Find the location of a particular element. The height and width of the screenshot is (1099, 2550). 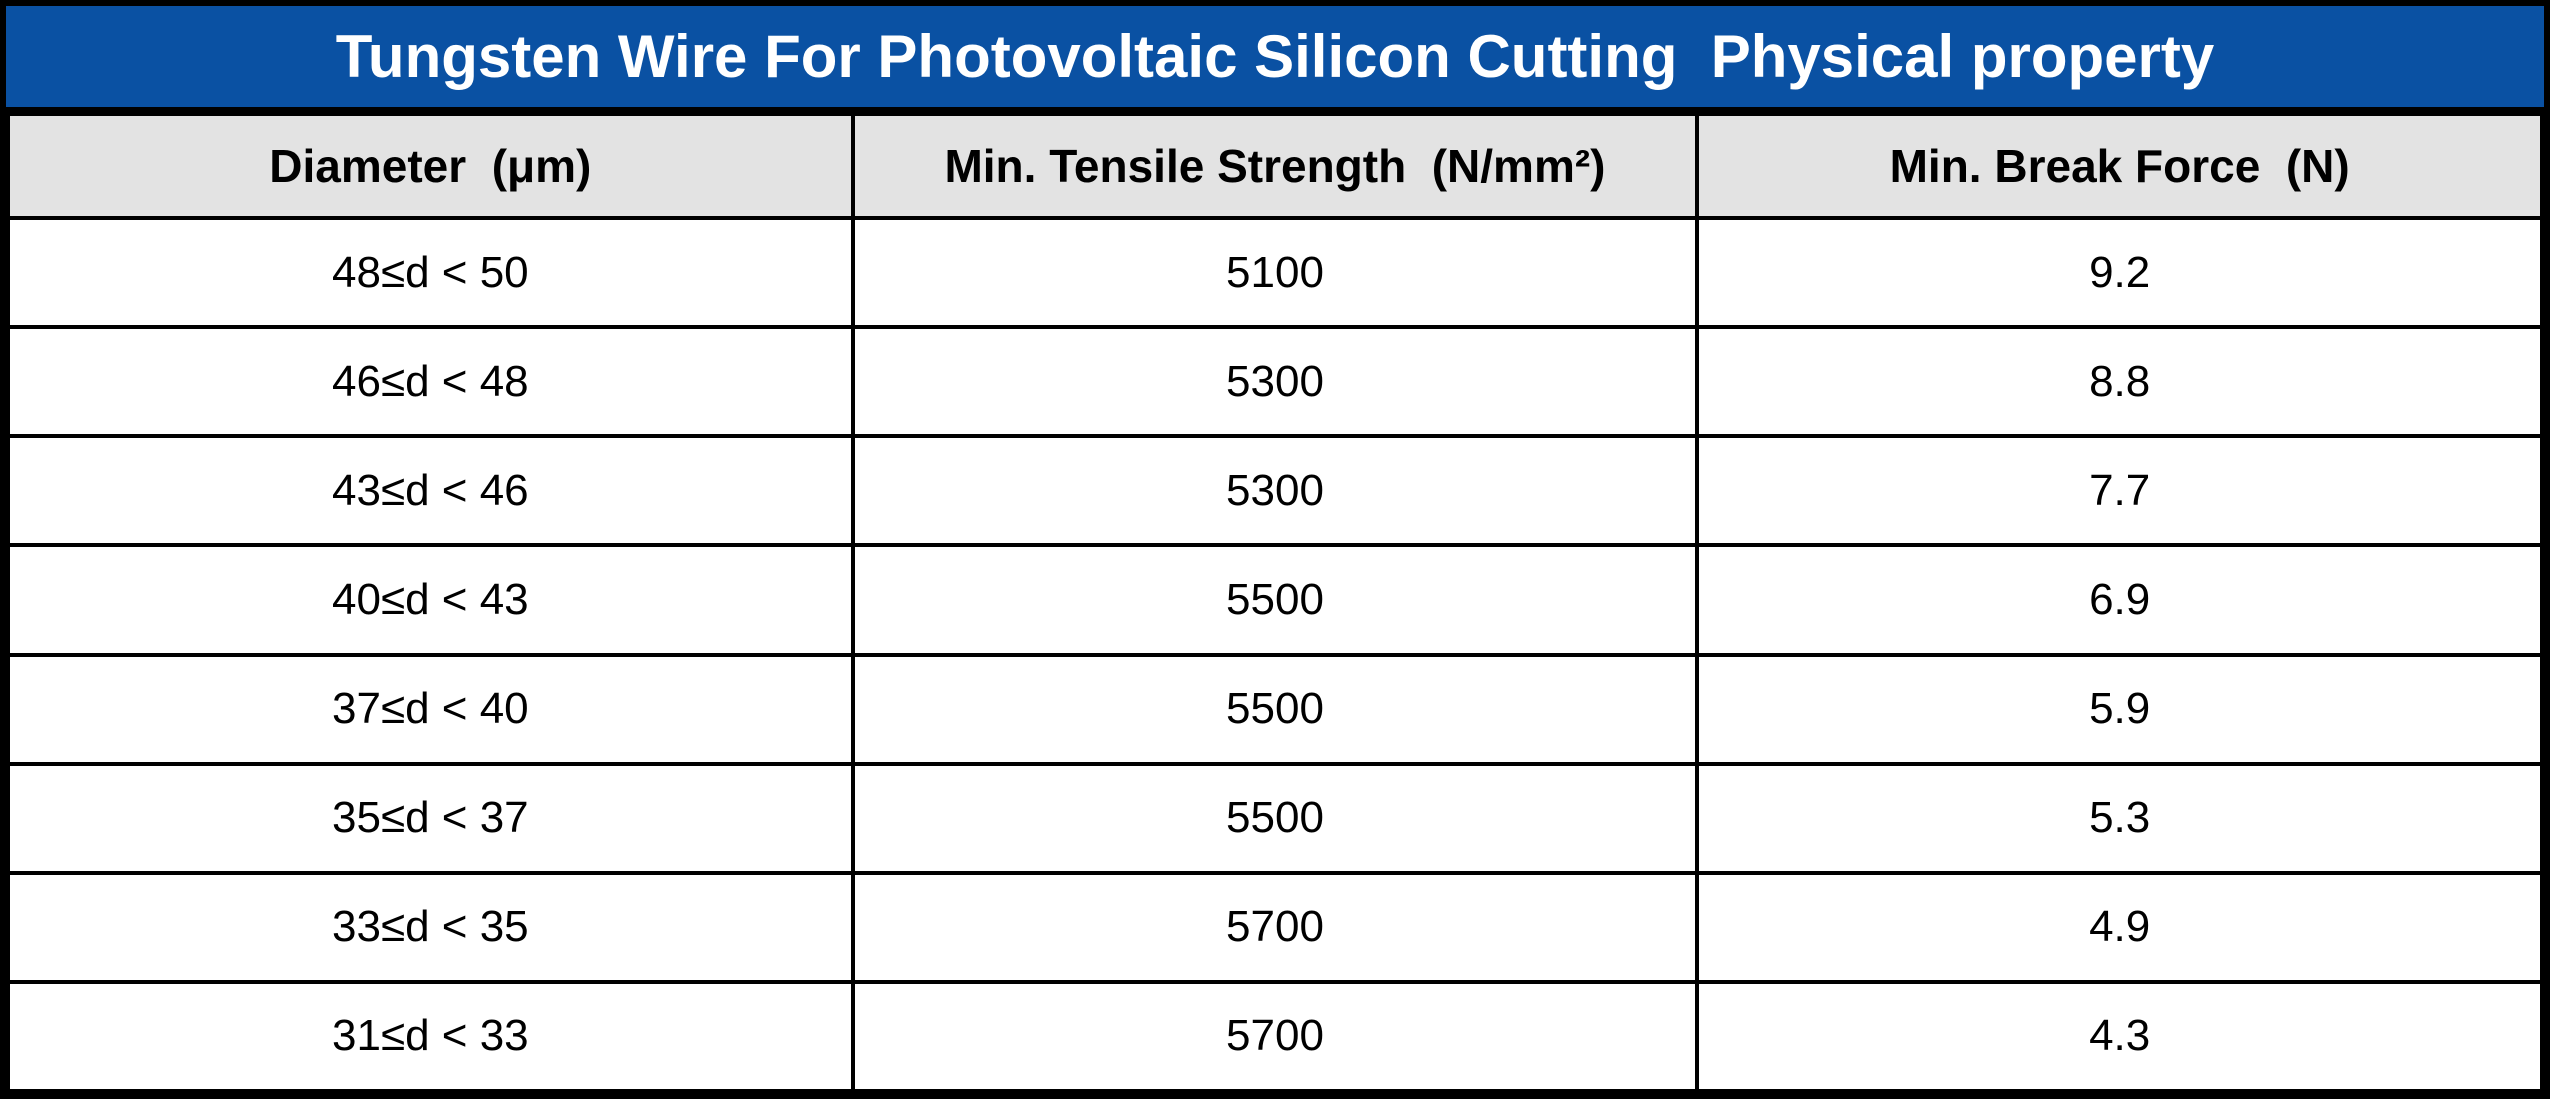

table-row: 35≤d < 37 5500 5.3 is located at coordinates (1275, 818).